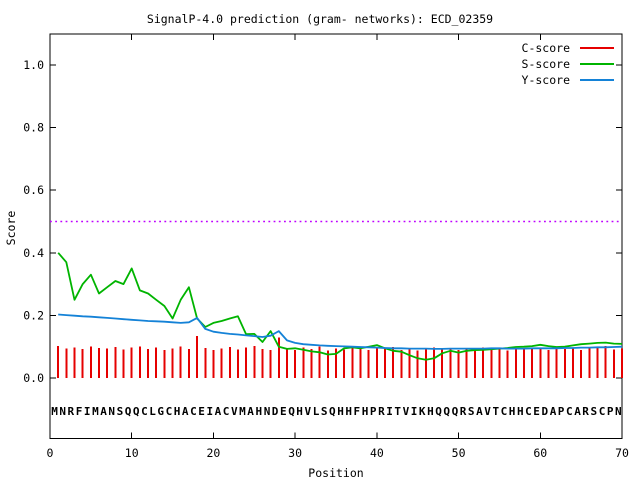 The image size is (640, 480). What do you see at coordinates (132, 453) in the screenshot?
I see `x-tick-label: 10` at bounding box center [132, 453].